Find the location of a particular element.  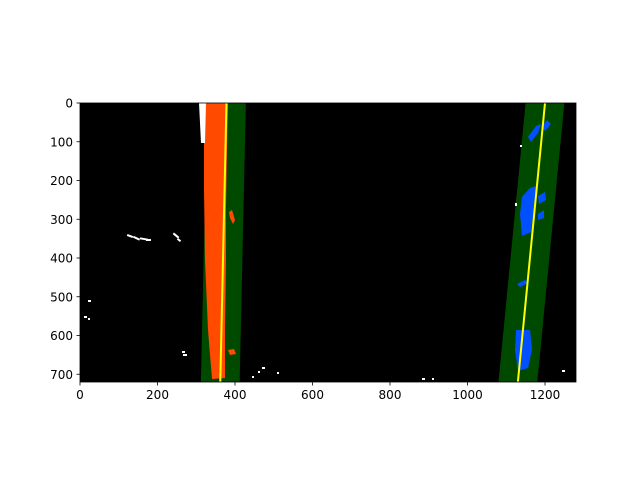

y-tick-label: 300 is located at coordinates (61, 220).